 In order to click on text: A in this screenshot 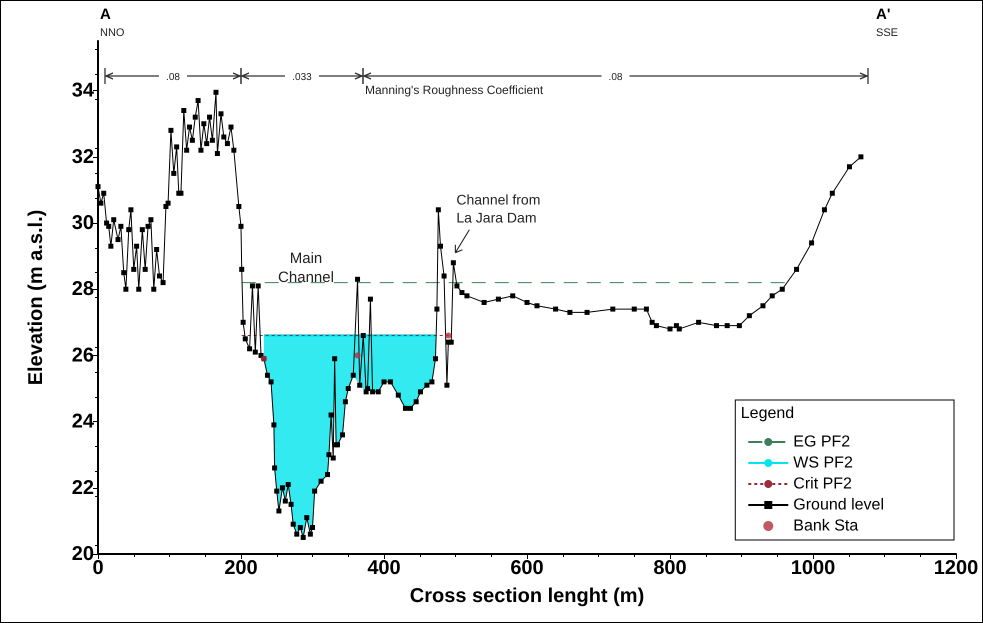, I will do `click(105, 14)`.